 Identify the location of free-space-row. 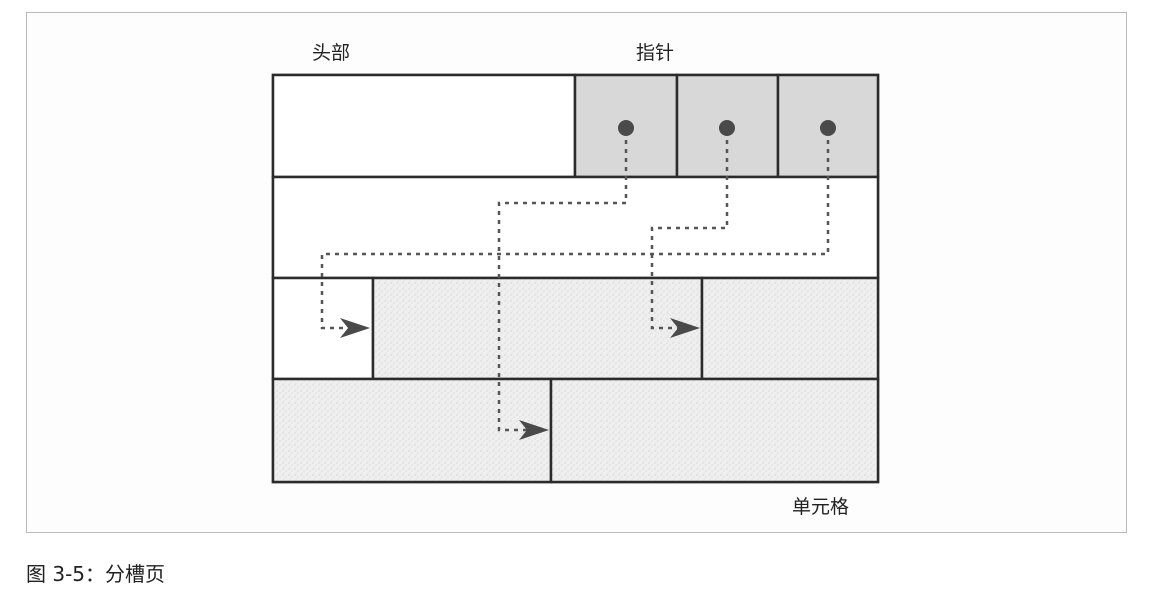
(575, 227).